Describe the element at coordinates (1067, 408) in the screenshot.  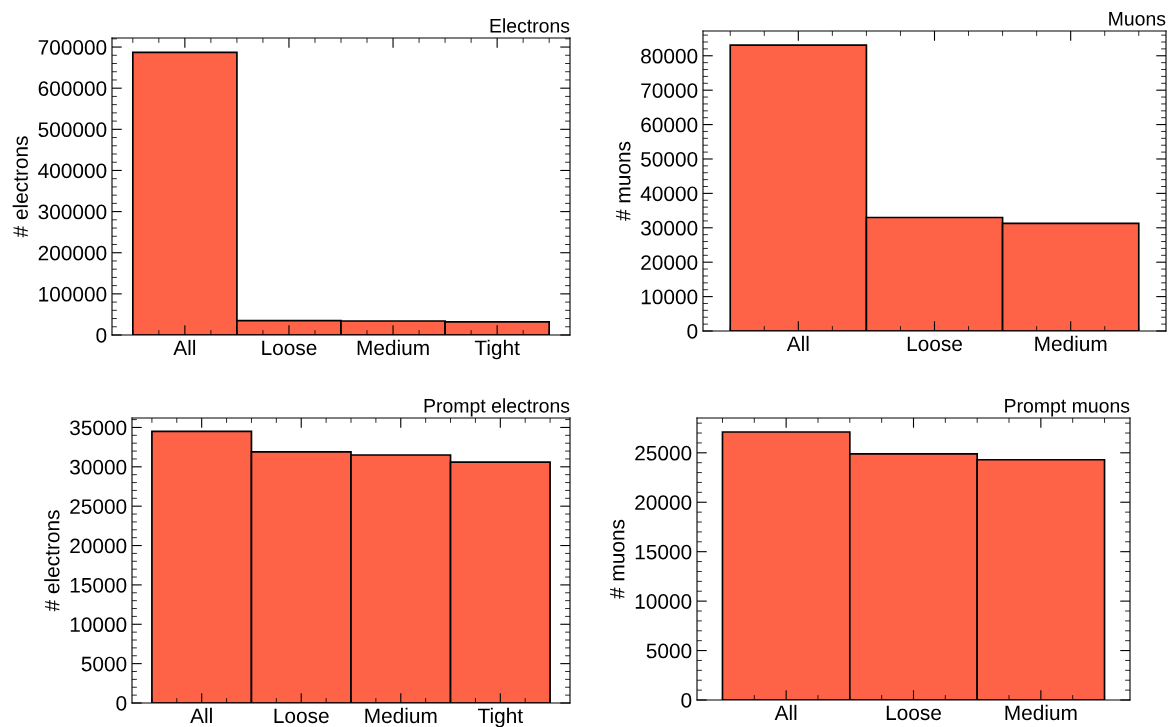
I see `chart-title: Prompt muons` at that location.